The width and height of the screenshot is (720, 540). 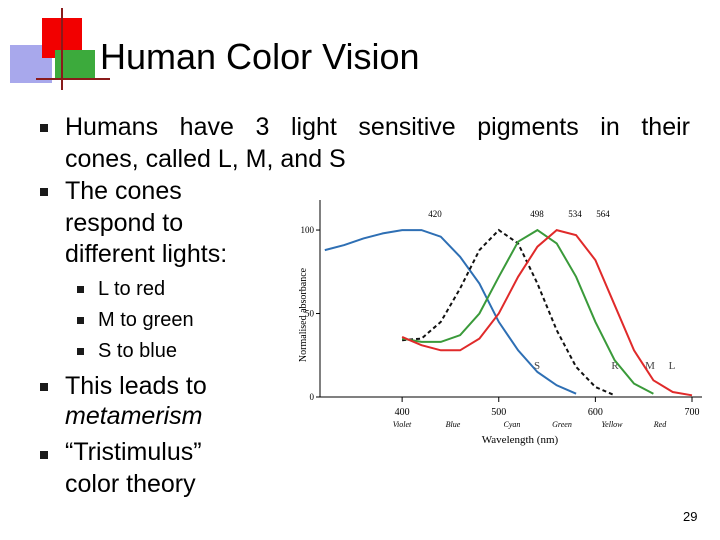 I want to click on y-axis-label: Normalised absorbance, so click(x=303, y=314).